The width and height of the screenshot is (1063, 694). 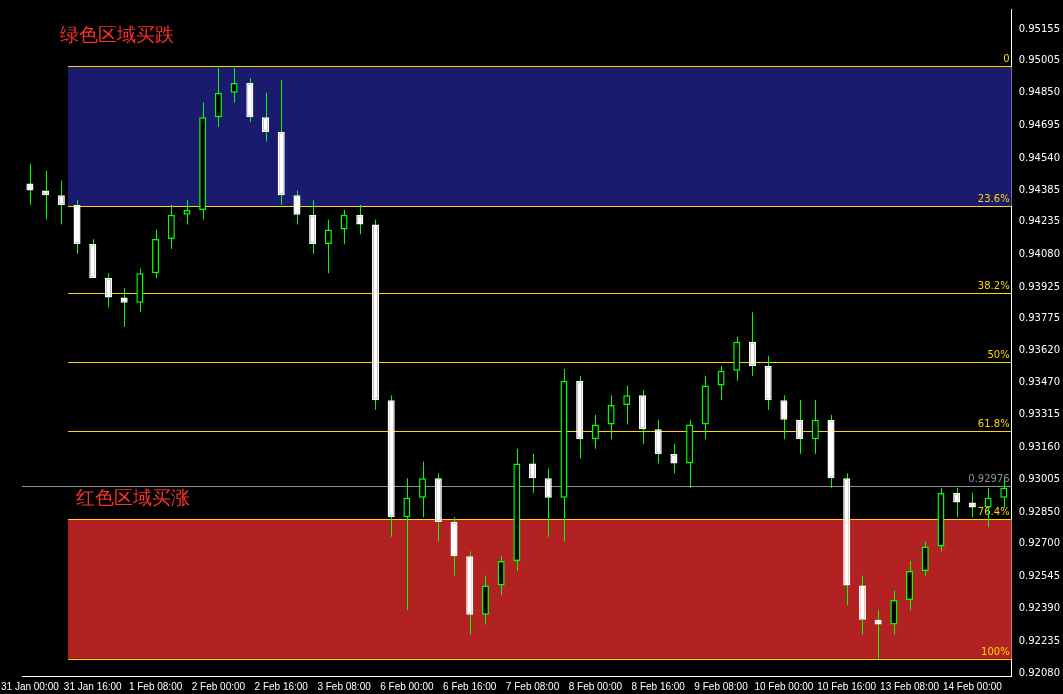 What do you see at coordinates (1039, 286) in the screenshot?
I see `y-tick-label: 0.93925` at bounding box center [1039, 286].